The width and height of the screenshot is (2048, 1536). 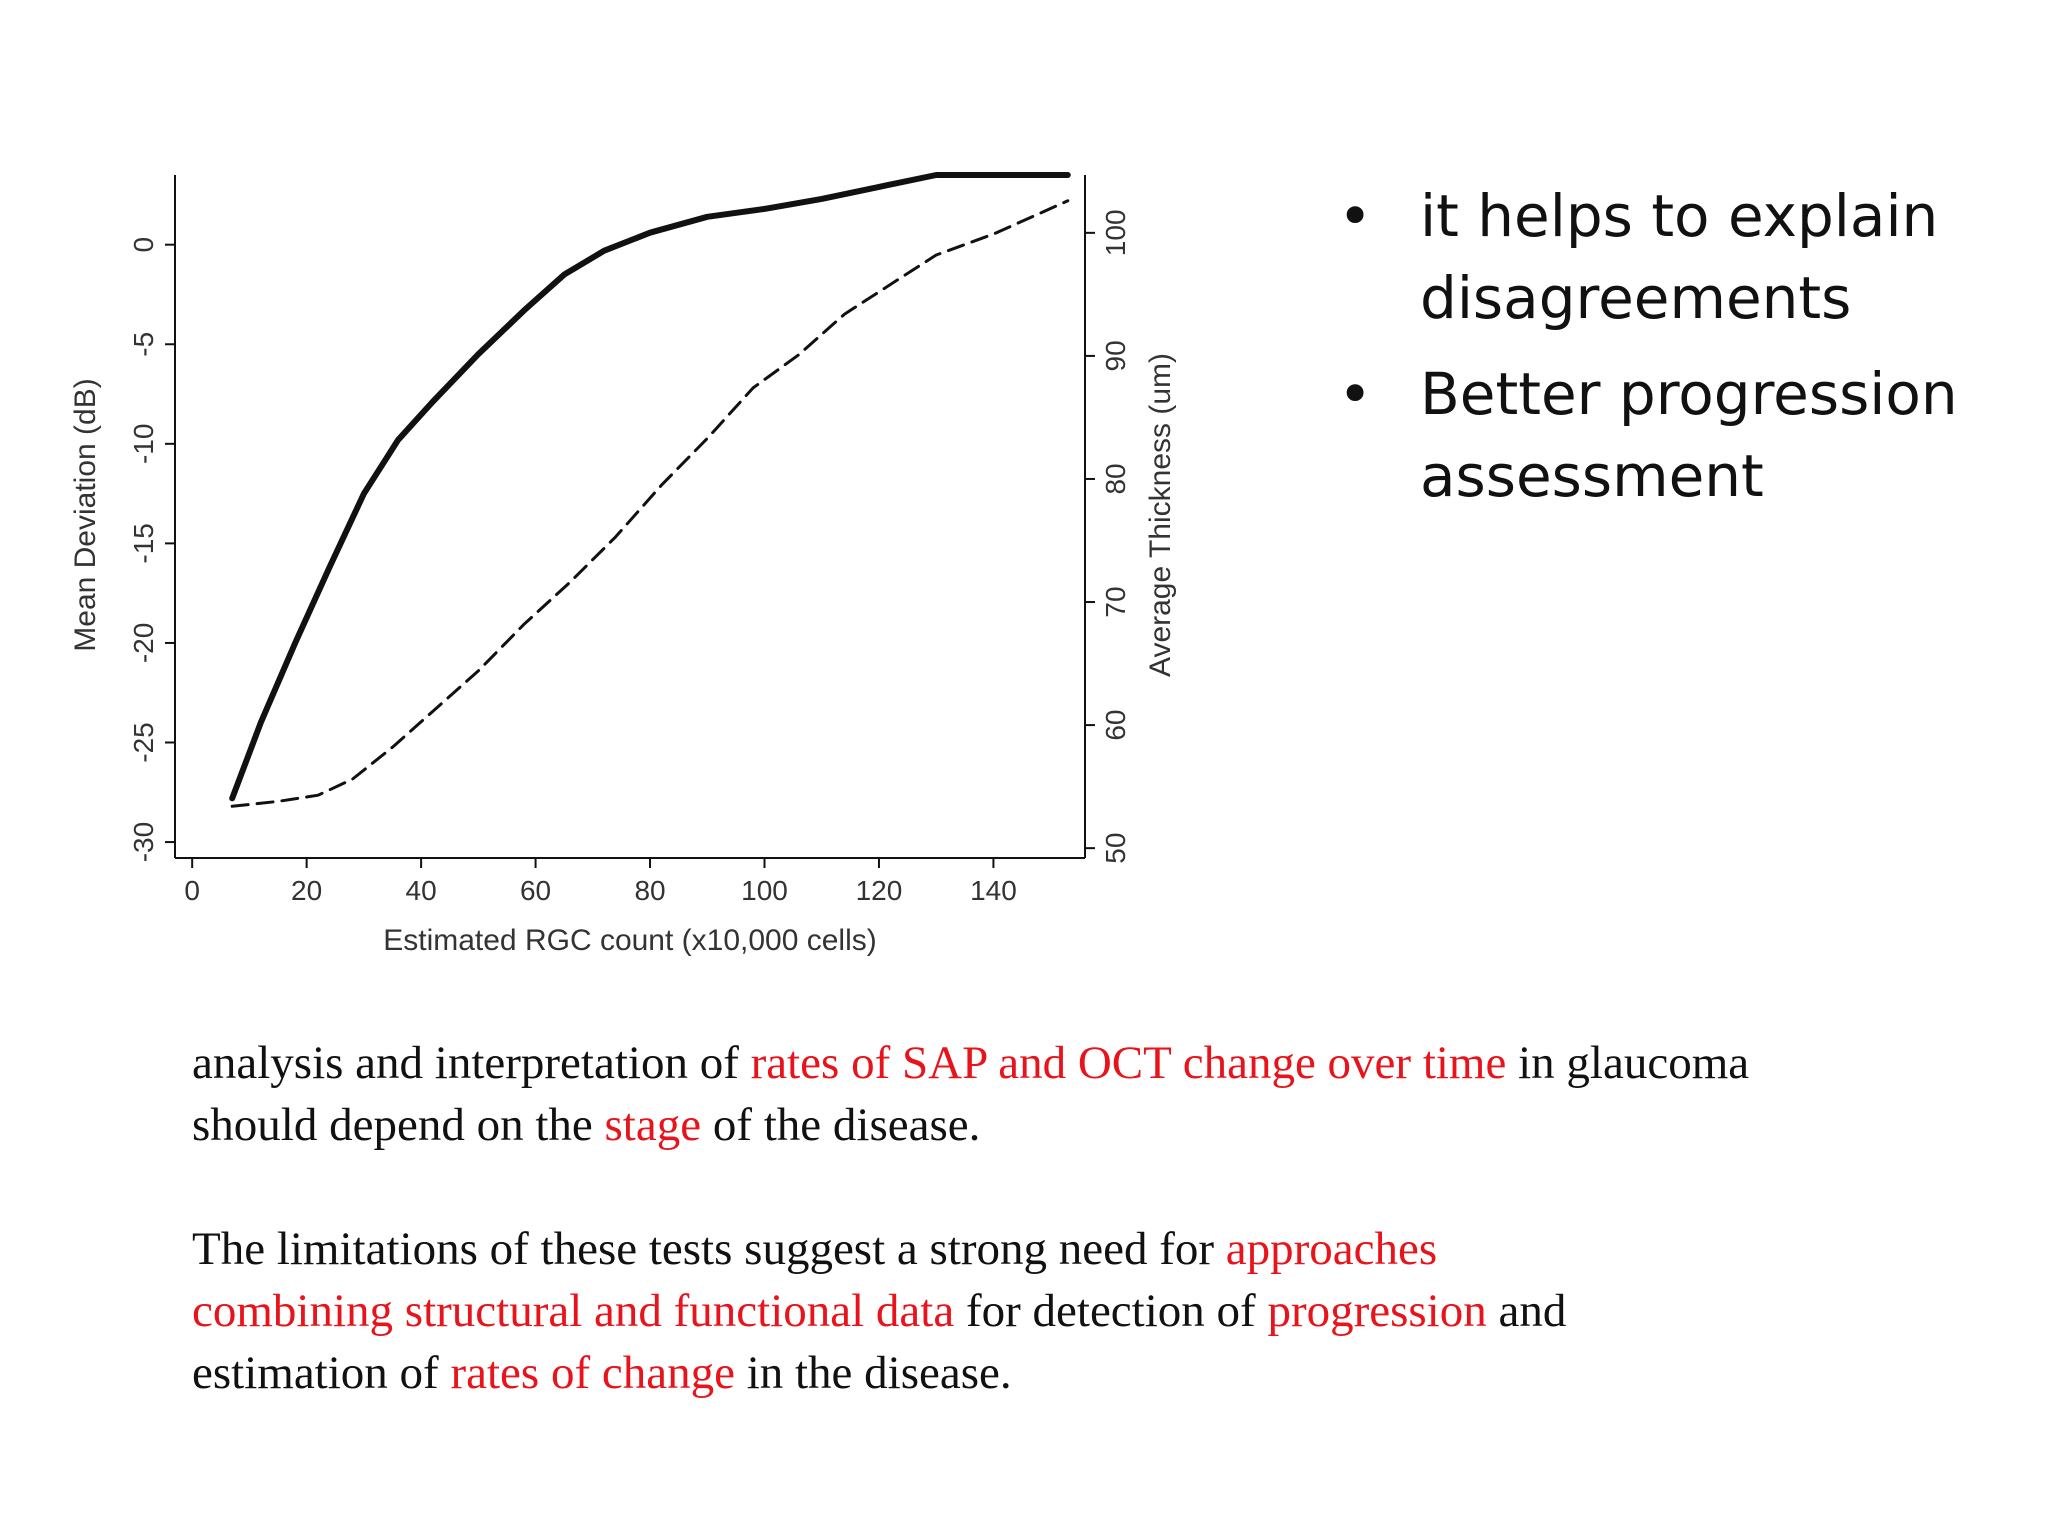 I want to click on text-run: and estimation of, so click(x=879, y=1342).